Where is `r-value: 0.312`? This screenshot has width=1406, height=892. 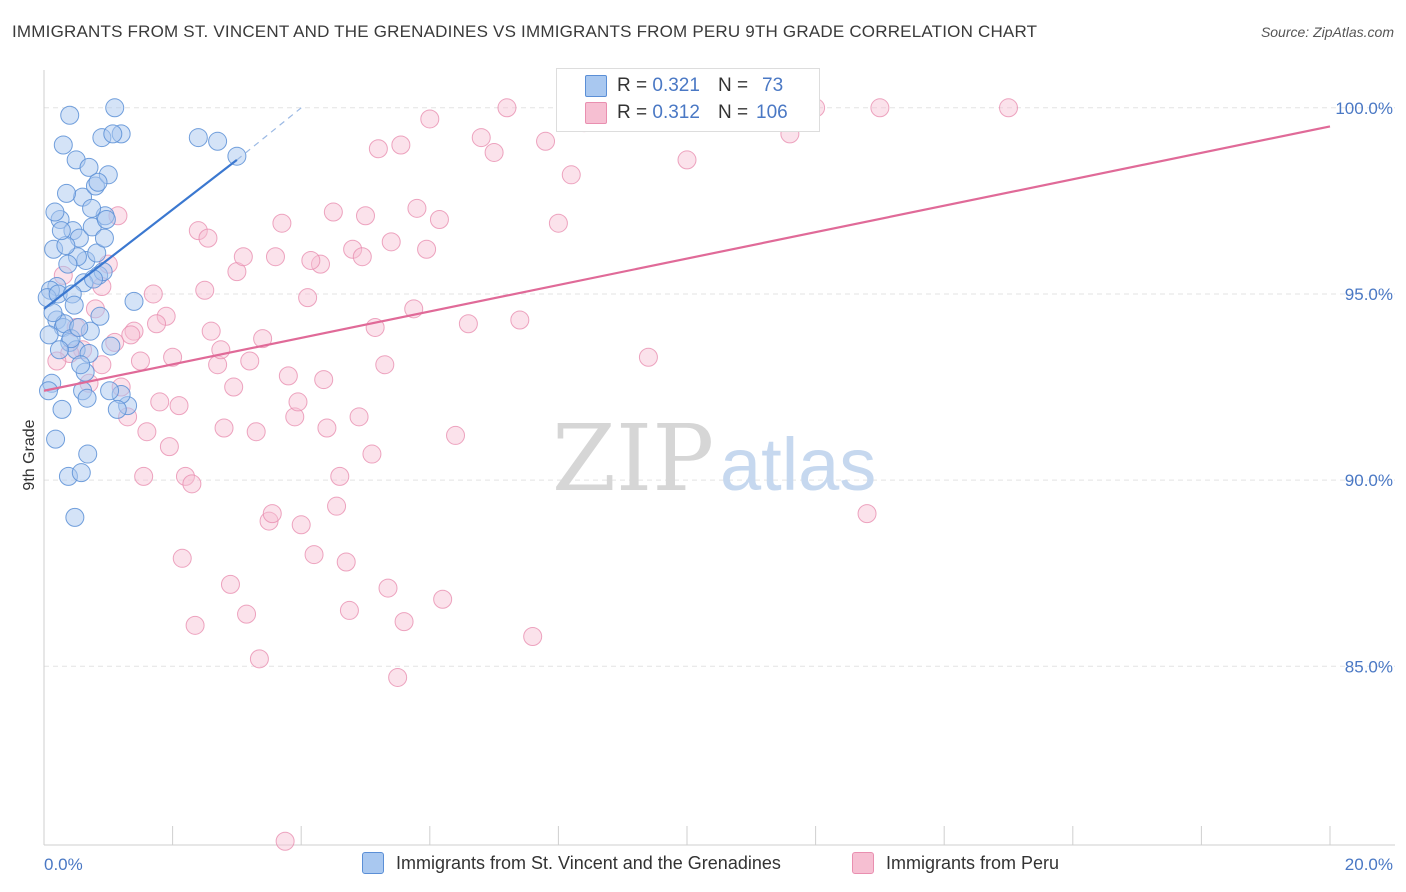 r-value: 0.312 is located at coordinates (676, 112).